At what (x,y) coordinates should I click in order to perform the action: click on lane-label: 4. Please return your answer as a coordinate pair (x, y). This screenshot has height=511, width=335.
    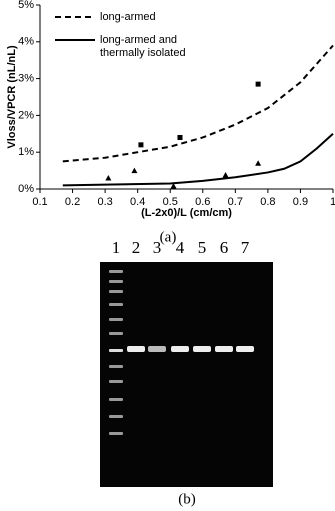
    Looking at the image, I should click on (180, 247).